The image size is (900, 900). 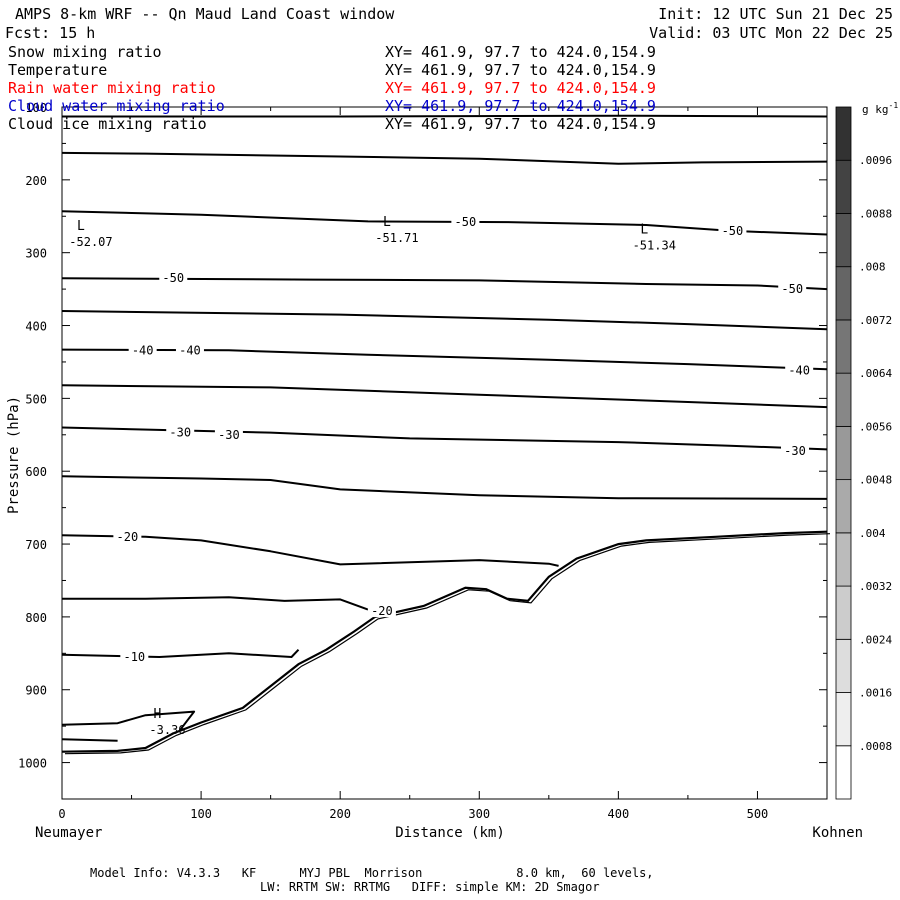 I want to click on colorbar-label-4: .004, so click(x=872, y=533).